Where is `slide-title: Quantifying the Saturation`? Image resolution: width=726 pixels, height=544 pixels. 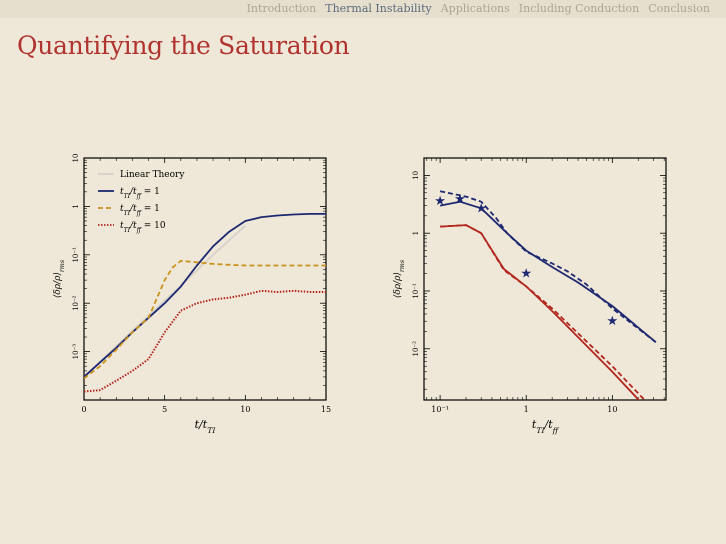
slide-title: Quantifying the Saturation is located at coordinates (183, 45).